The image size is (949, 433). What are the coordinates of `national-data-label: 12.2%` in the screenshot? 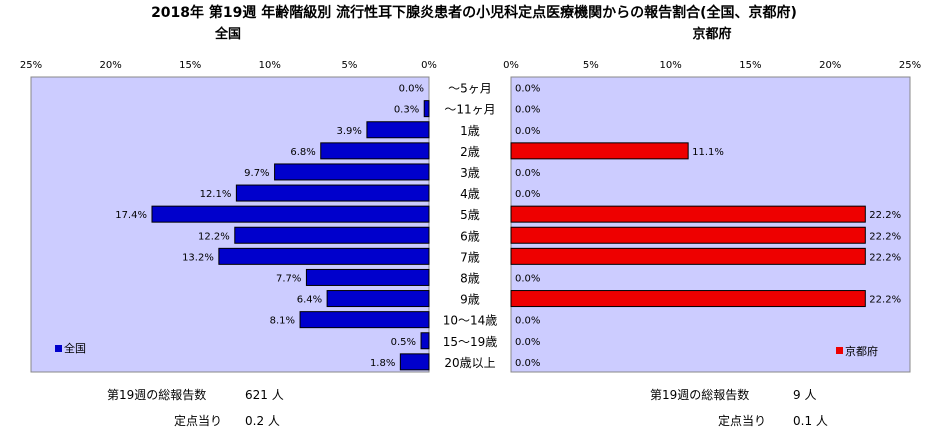 It's located at (214, 236).